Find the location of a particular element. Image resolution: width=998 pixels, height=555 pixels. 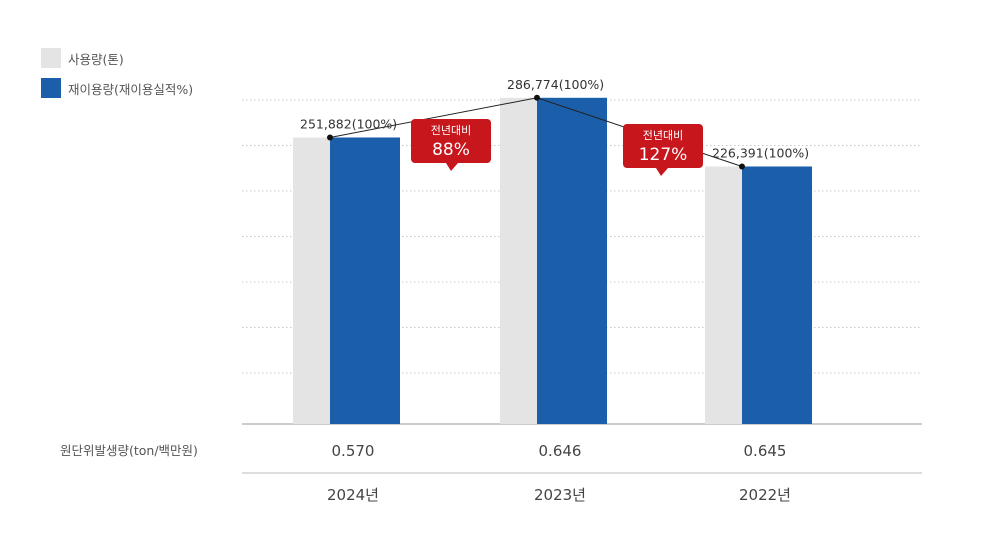

intensity-row-label: 원단위발생량(ton/백만원) is located at coordinates (129, 450).